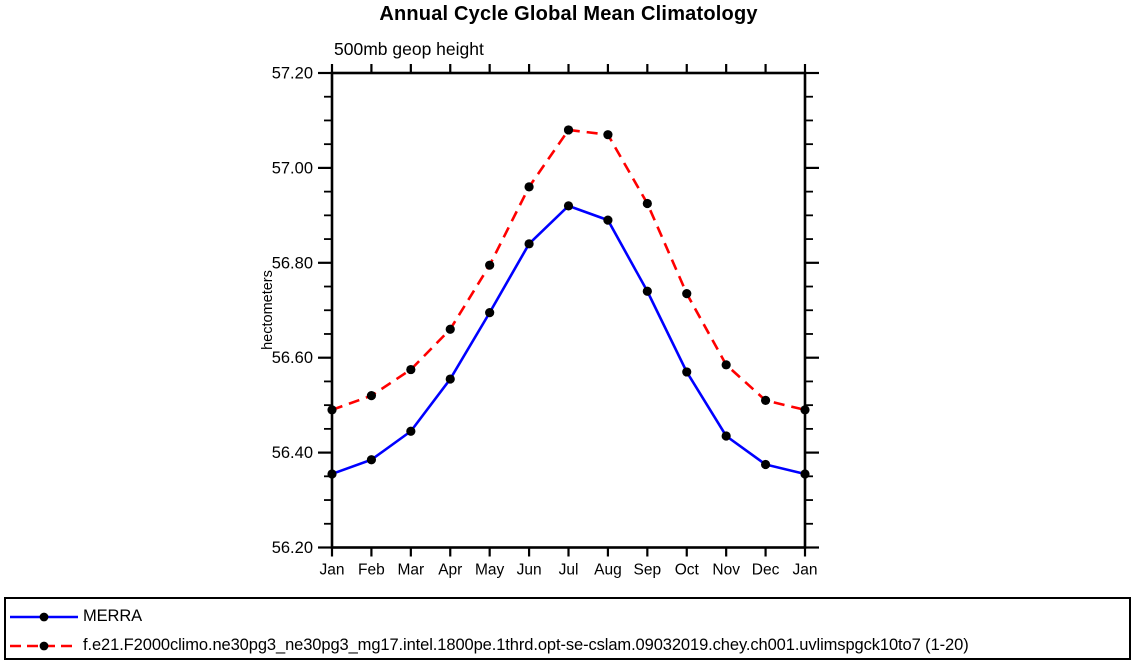  Describe the element at coordinates (687, 294) in the screenshot. I see `data-point-s1-m9` at that location.